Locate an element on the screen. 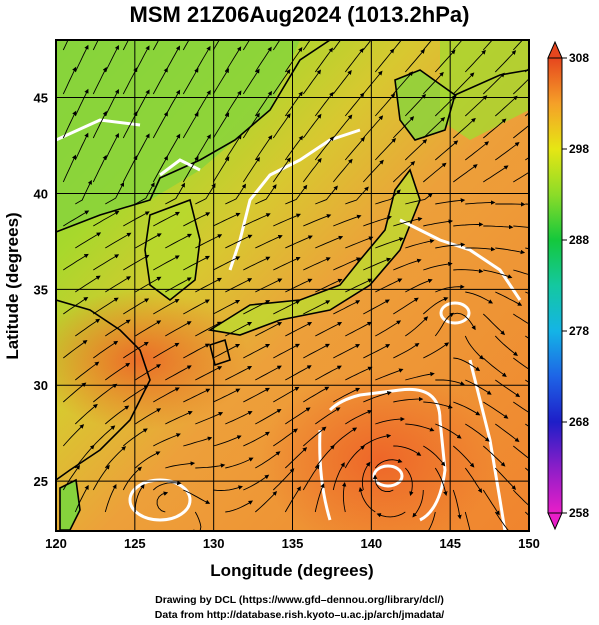  x-tick-label: 145 is located at coordinates (450, 543).